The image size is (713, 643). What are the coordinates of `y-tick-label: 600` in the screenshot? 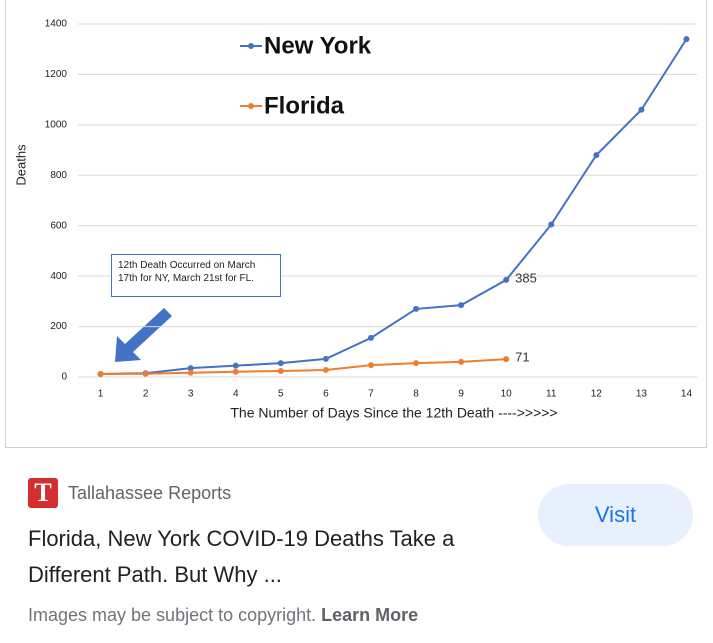 It's located at (58, 225).